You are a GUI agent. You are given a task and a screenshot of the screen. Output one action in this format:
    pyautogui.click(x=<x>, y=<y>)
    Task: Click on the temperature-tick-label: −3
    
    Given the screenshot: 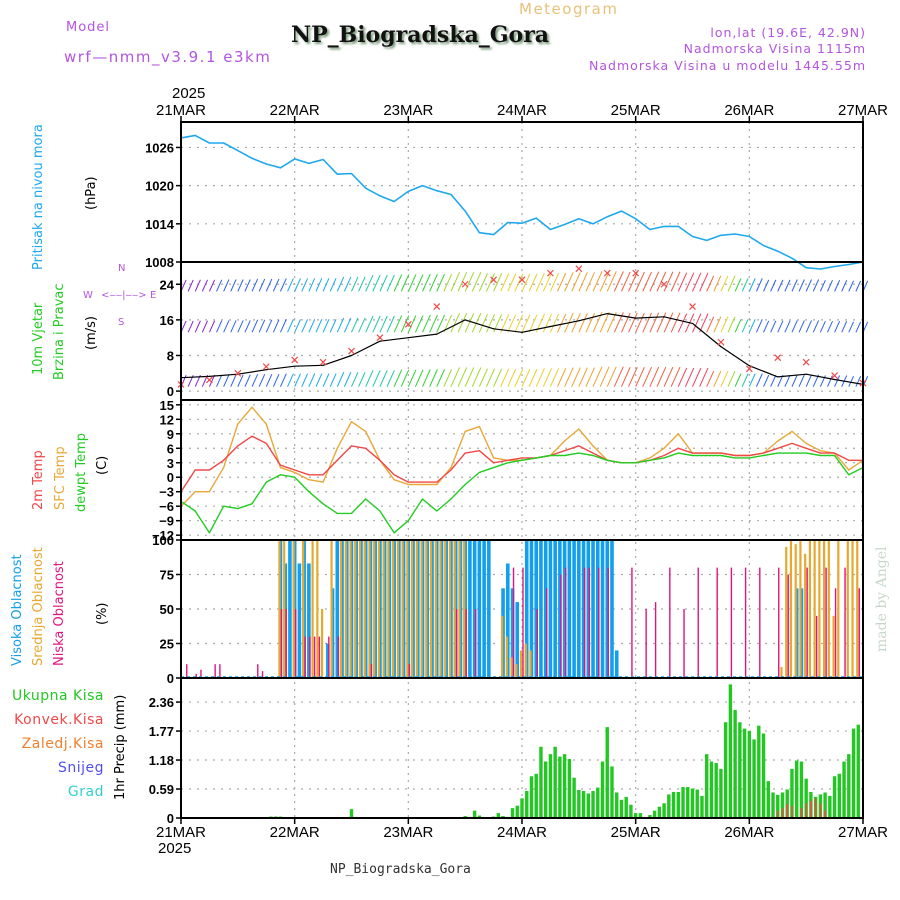 What is the action you would take?
    pyautogui.click(x=166, y=492)
    